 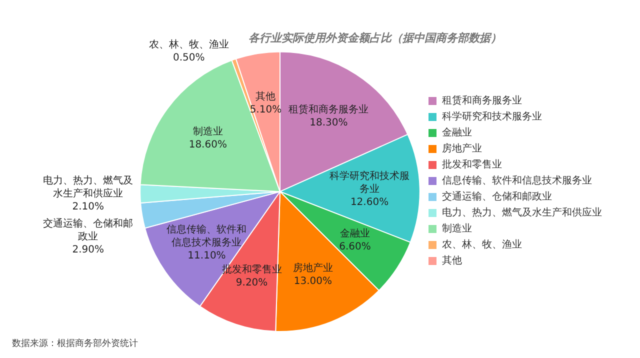 I want to click on data-label: 9.20%, so click(x=252, y=283).